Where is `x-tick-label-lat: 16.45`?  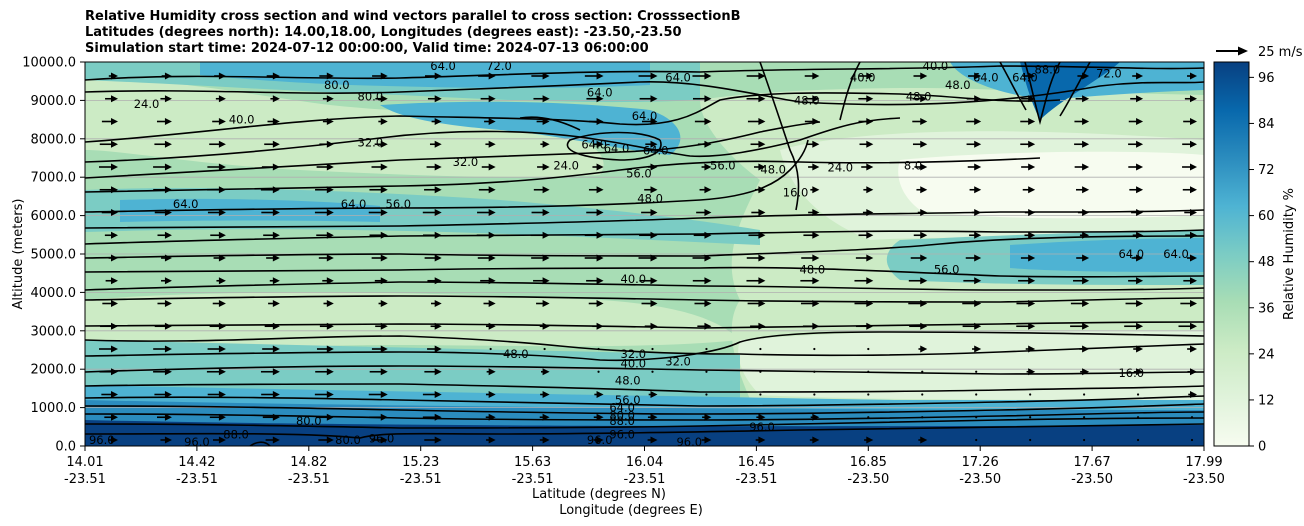 x-tick-label-lat: 16.45 is located at coordinates (756, 462).